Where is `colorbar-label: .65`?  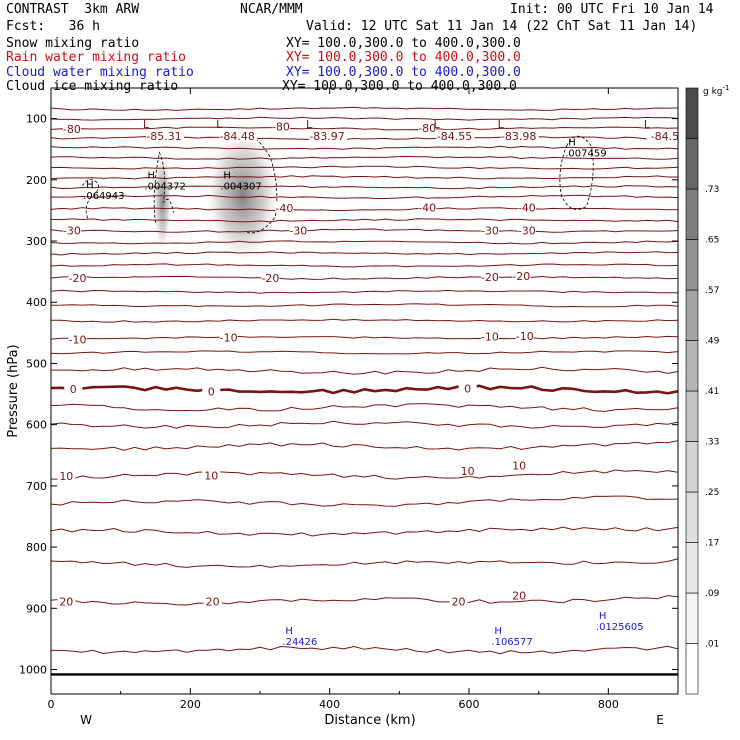 colorbar-label: .65 is located at coordinates (712, 241).